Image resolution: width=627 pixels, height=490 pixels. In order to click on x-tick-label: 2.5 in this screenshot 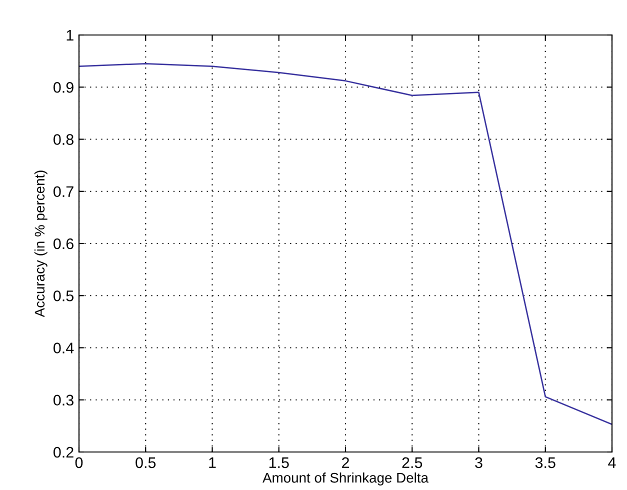, I will do `click(412, 462)`.